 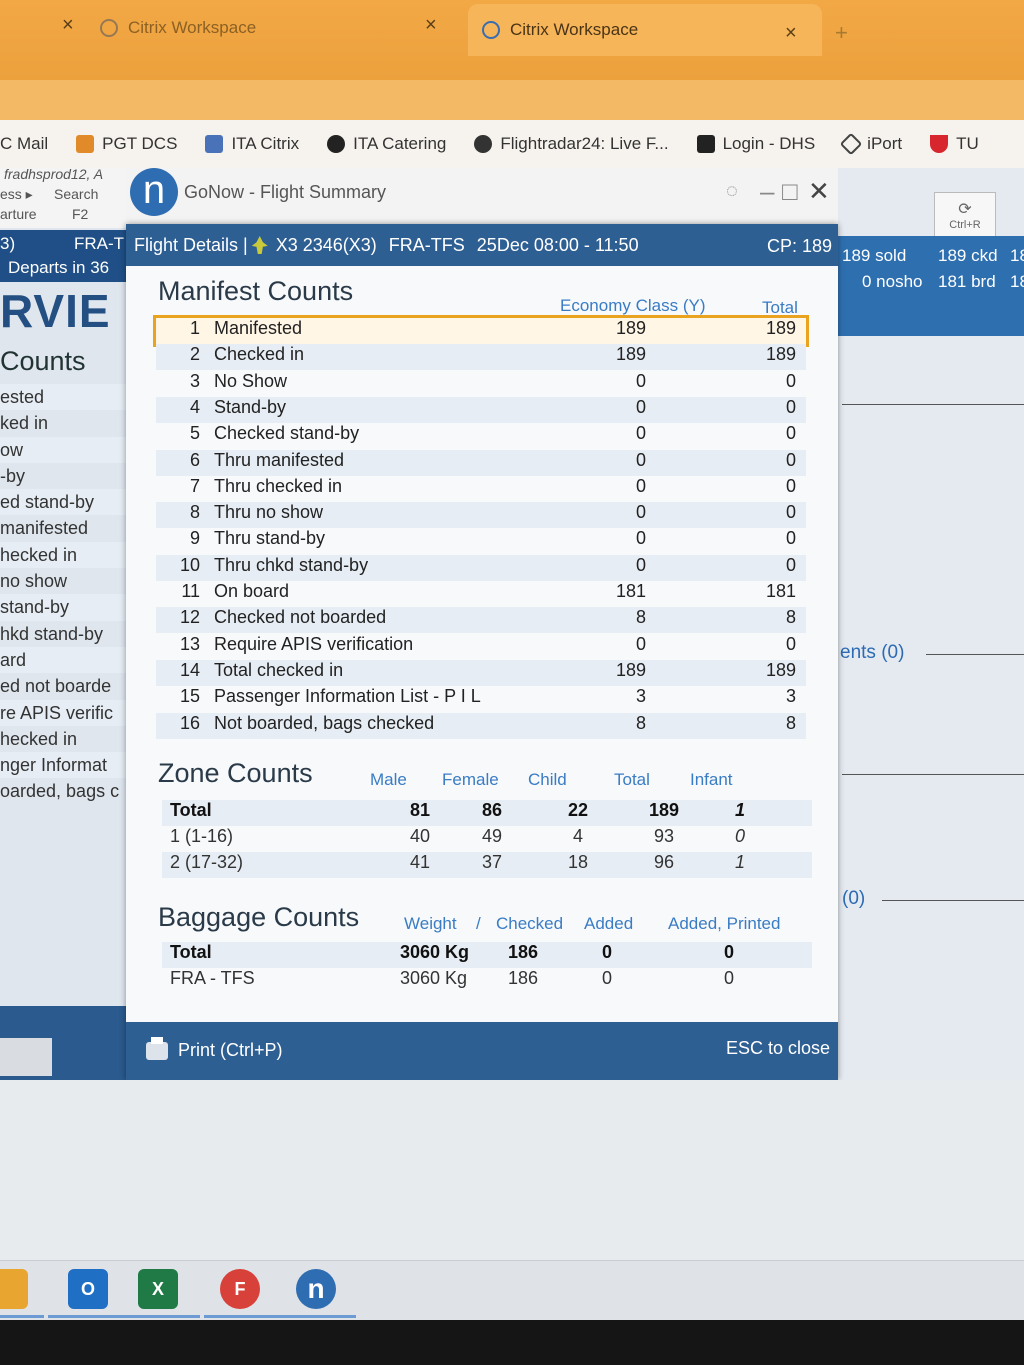 What do you see at coordinates (790, 191) in the screenshot?
I see `maximize-button: □` at bounding box center [790, 191].